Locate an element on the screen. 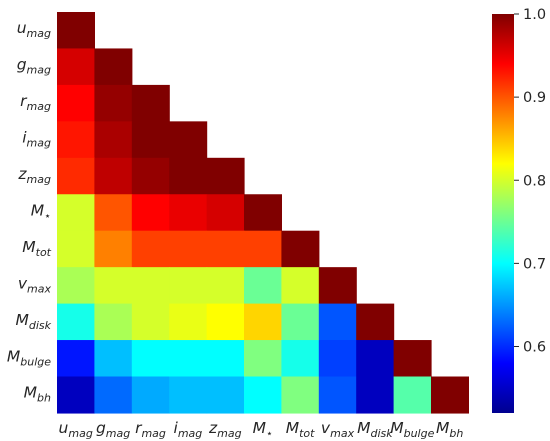 The image size is (550, 441). column-label-4: zmag is located at coordinates (225, 429).